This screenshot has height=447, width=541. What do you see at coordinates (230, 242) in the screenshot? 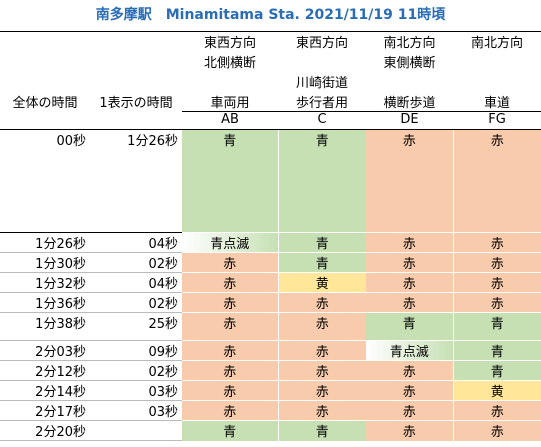
I see `signal-ab-cell: 青点滅` at bounding box center [230, 242].